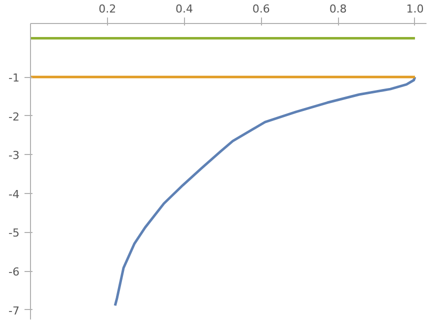 The image size is (436, 327). Describe the element at coordinates (14, 117) in the screenshot. I see `y-tick-label: -2` at that location.